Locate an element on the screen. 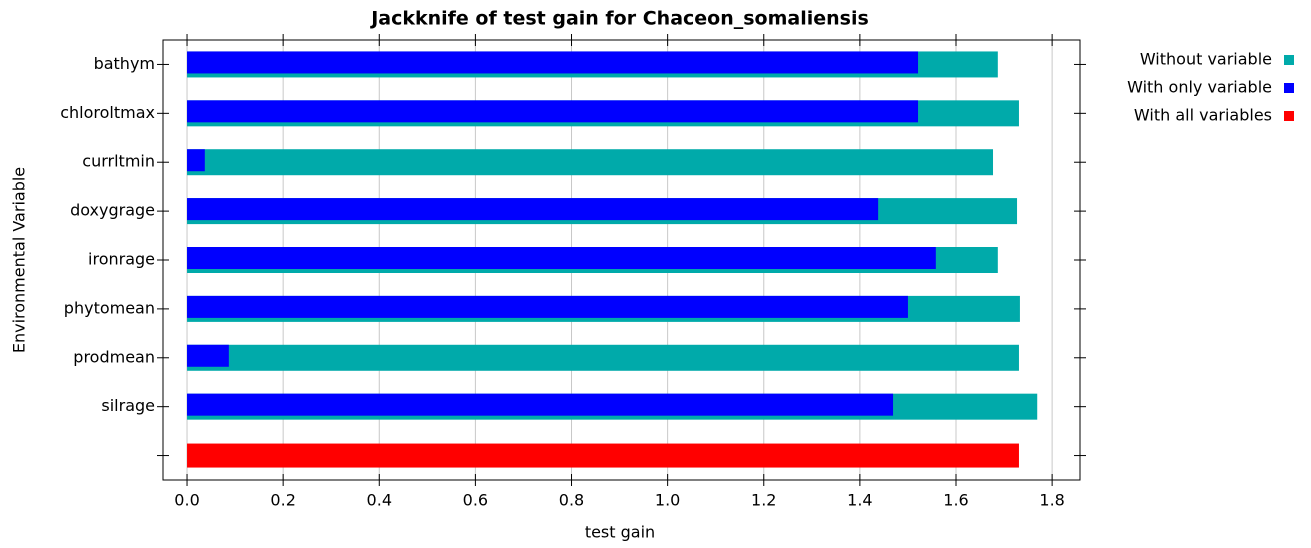 The image size is (1311, 548). y-axis-label: Environmental Variable is located at coordinates (19, 260).